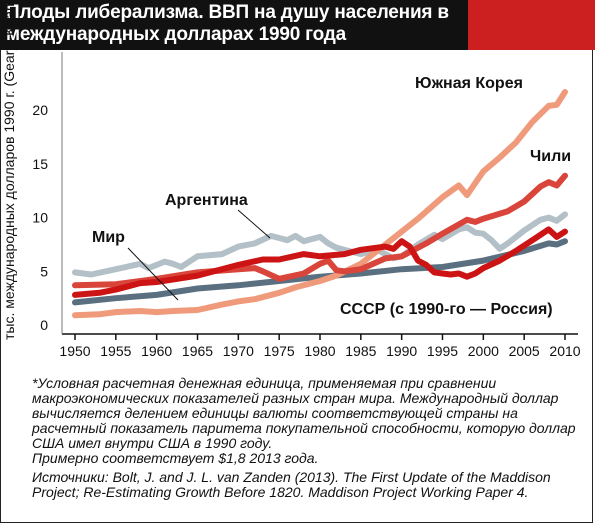 Image resolution: width=595 pixels, height=525 pixels. Describe the element at coordinates (74, 351) in the screenshot. I see `x-tick-label: 1950` at that location.